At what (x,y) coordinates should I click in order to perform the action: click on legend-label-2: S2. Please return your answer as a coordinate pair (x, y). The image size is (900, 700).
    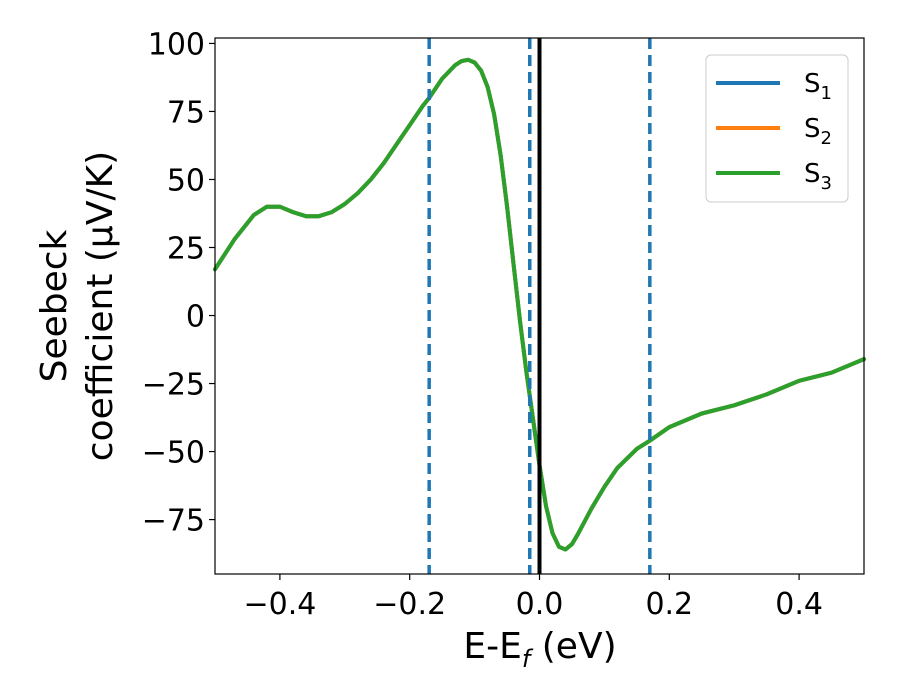
    Looking at the image, I should click on (818, 131).